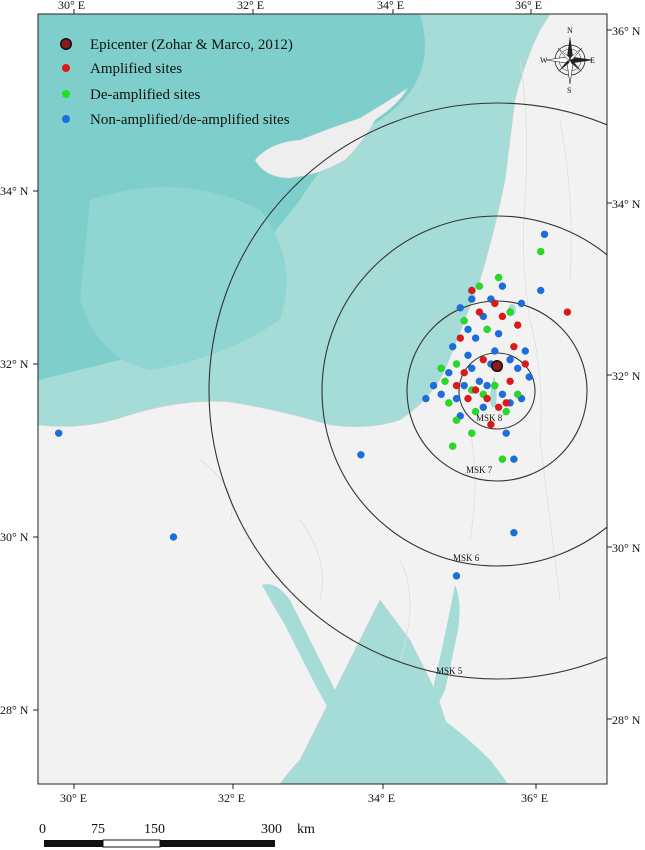 The image size is (645, 850). Describe the element at coordinates (145, 95) in the screenshot. I see `legend-deamplified-label: De-amplified sites` at that location.